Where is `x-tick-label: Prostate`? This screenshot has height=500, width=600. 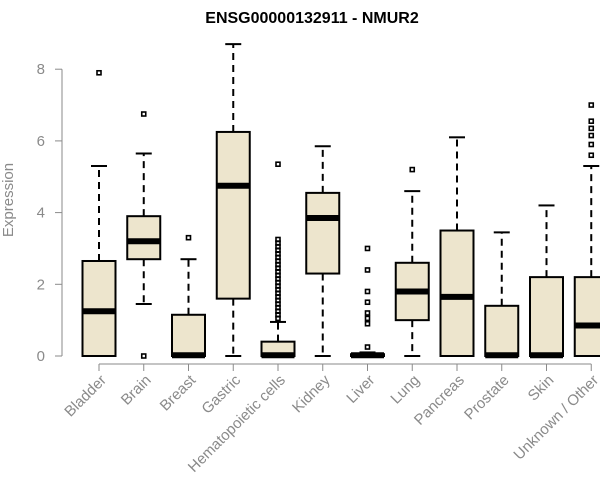 x-tick-label: Prostate is located at coordinates (487, 398).